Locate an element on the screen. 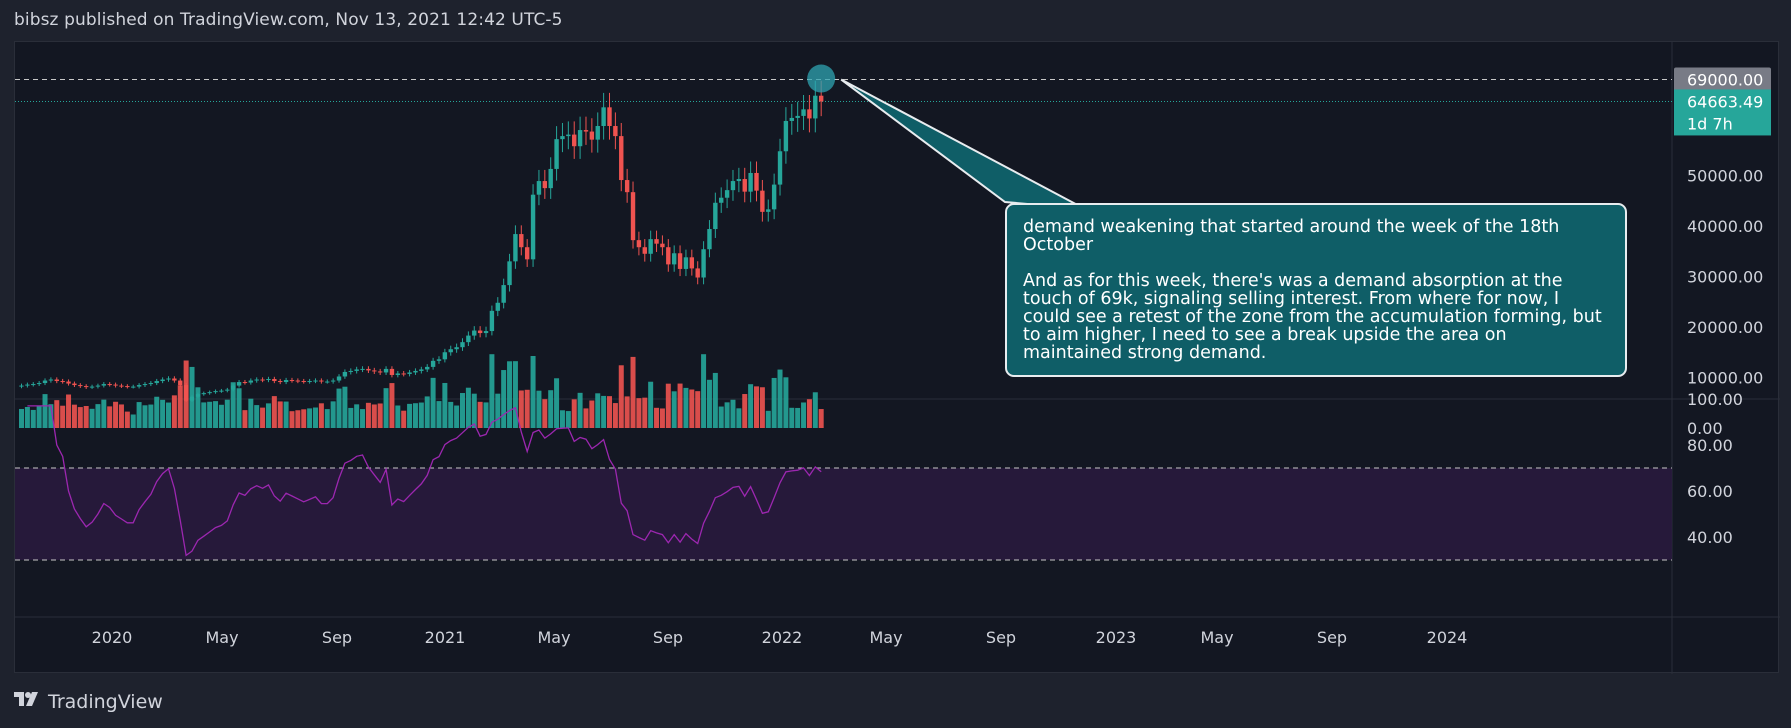 This screenshot has height=728, width=1791. rsi-band is located at coordinates (843, 514).